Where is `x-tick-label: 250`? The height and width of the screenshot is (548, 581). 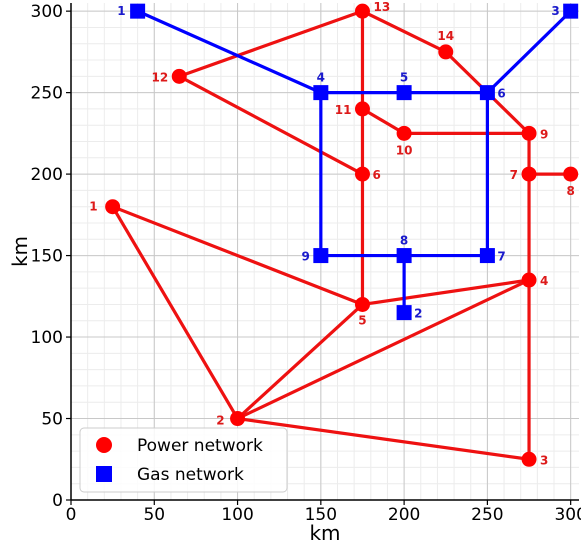 x-tick-label: 250 is located at coordinates (487, 515).